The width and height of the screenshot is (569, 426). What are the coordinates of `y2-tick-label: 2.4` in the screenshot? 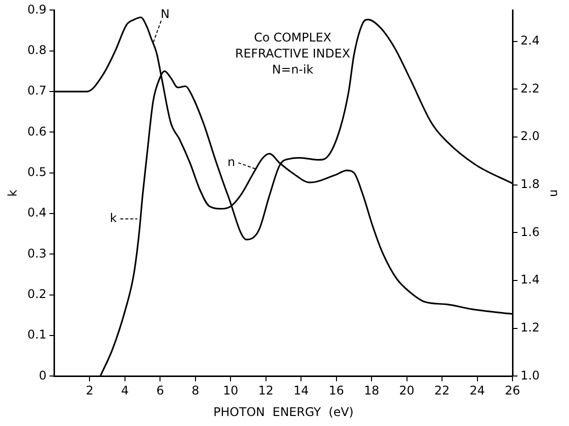 It's located at (530, 40).